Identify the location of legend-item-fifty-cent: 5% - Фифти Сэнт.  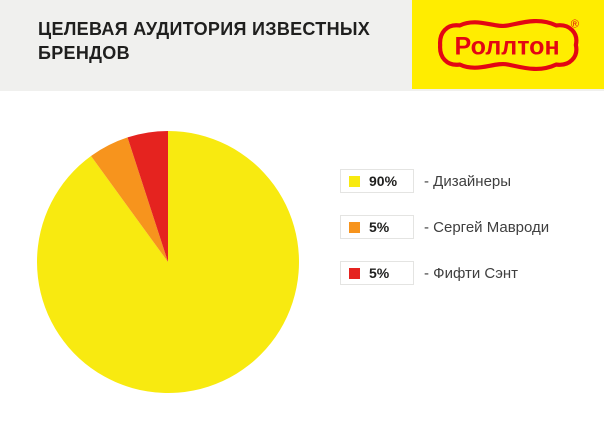
(444, 273).